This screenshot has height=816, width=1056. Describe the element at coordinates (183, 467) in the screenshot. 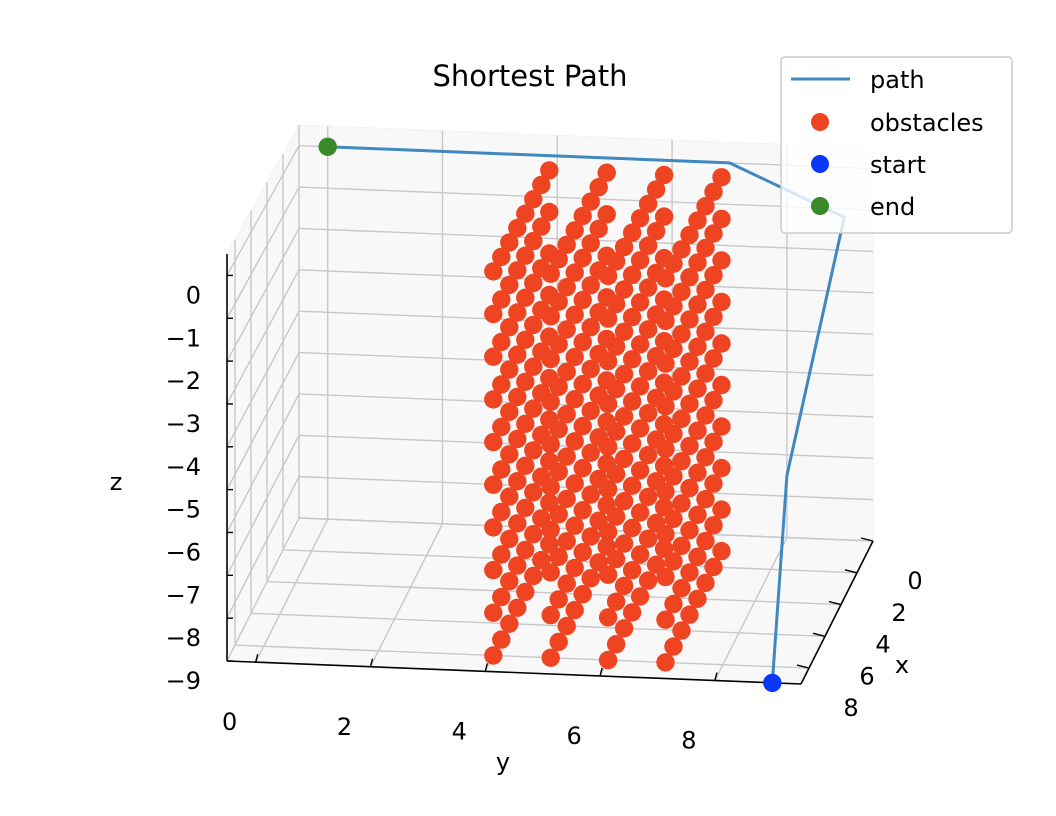

I see `z-tick-label: −4` at that location.